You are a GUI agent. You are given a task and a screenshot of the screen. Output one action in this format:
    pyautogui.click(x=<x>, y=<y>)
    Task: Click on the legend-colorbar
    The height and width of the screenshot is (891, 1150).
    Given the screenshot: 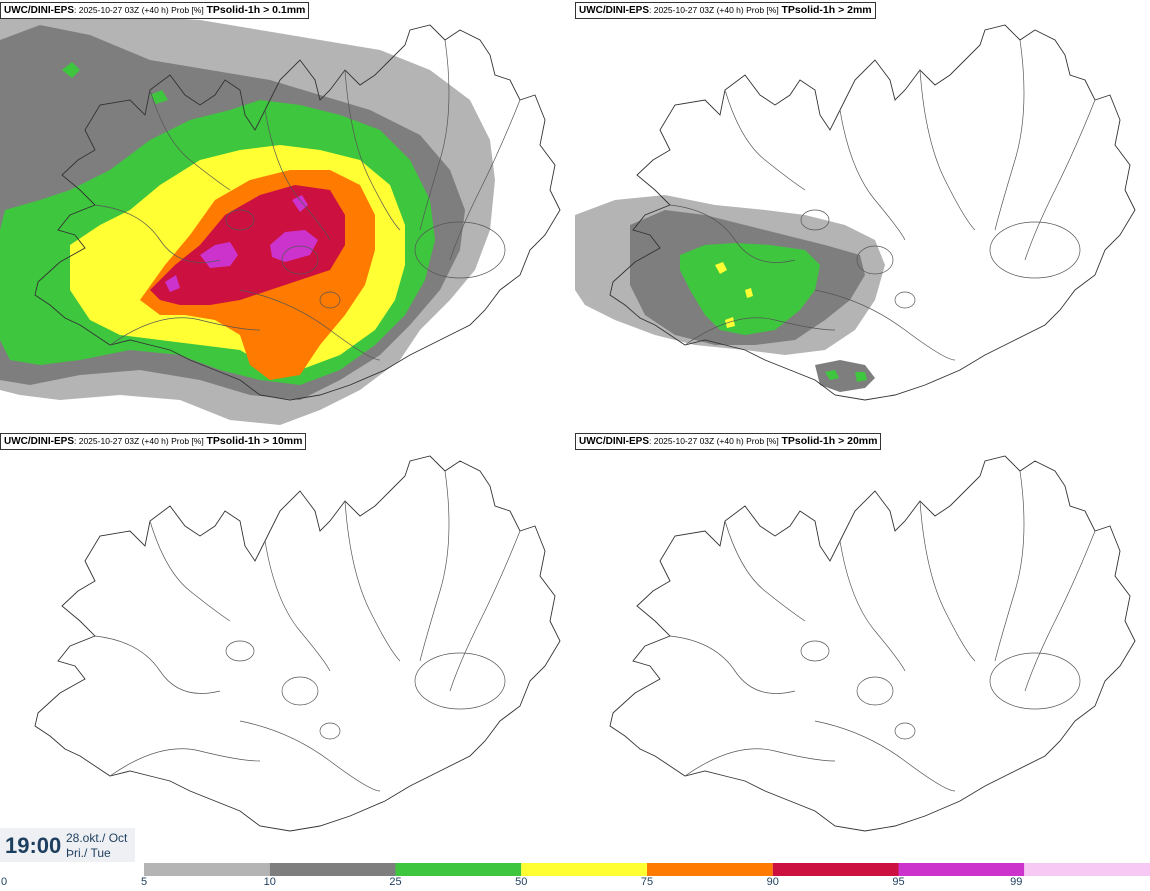 What is the action you would take?
    pyautogui.click(x=647, y=869)
    